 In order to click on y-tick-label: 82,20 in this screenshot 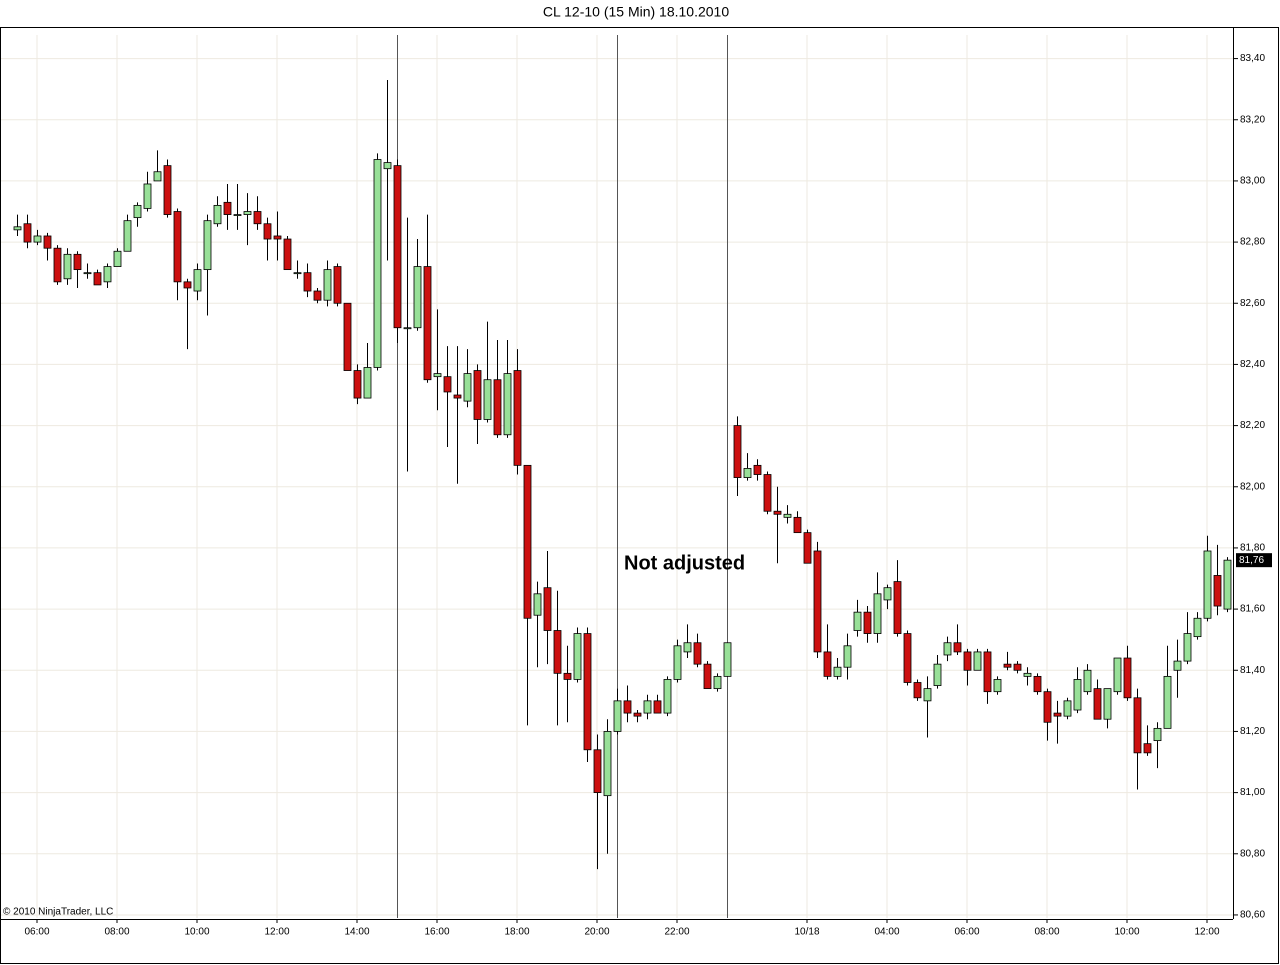, I will do `click(1252, 425)`.